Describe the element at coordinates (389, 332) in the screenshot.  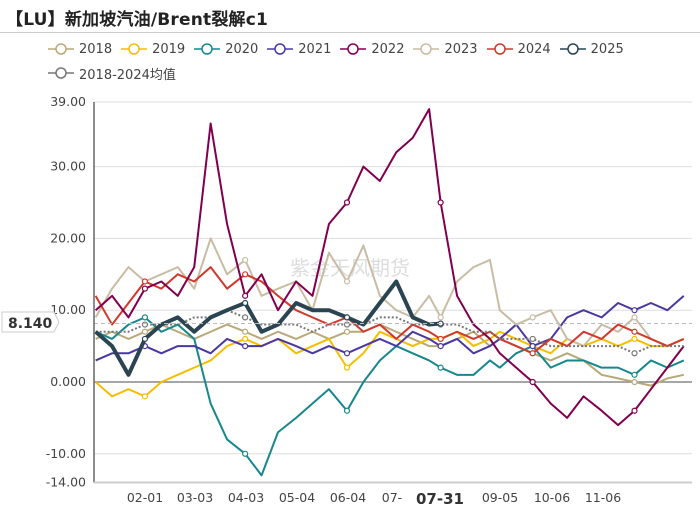
I see `series-line-2018-2024均值` at that location.